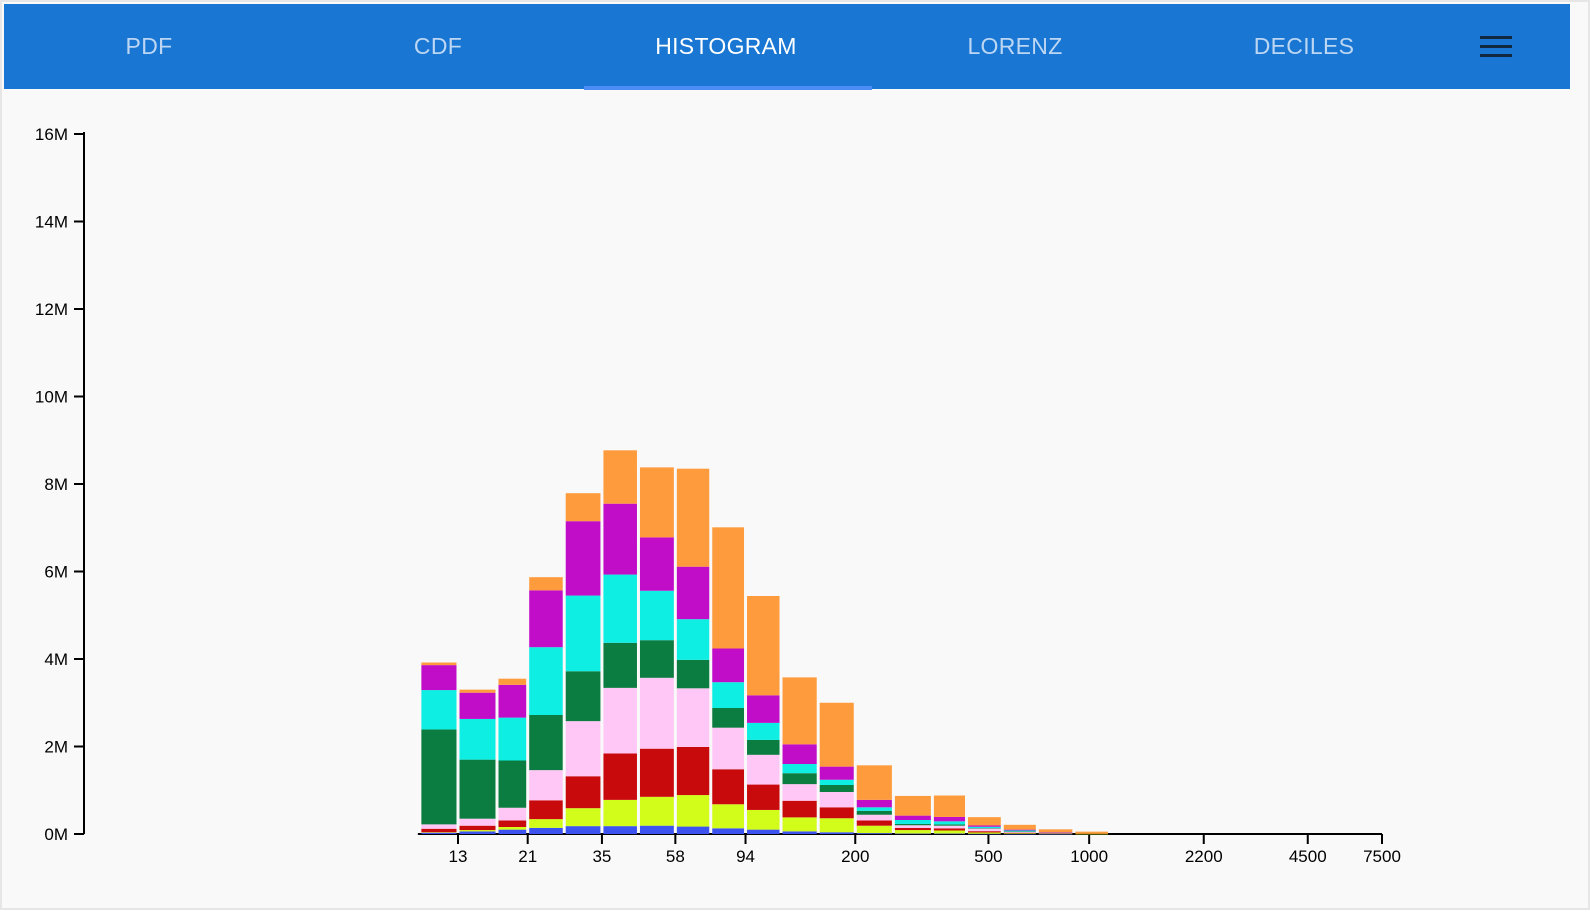 The width and height of the screenshot is (1590, 917). Describe the element at coordinates (988, 856) in the screenshot. I see `x-tick-label: 500` at that location.